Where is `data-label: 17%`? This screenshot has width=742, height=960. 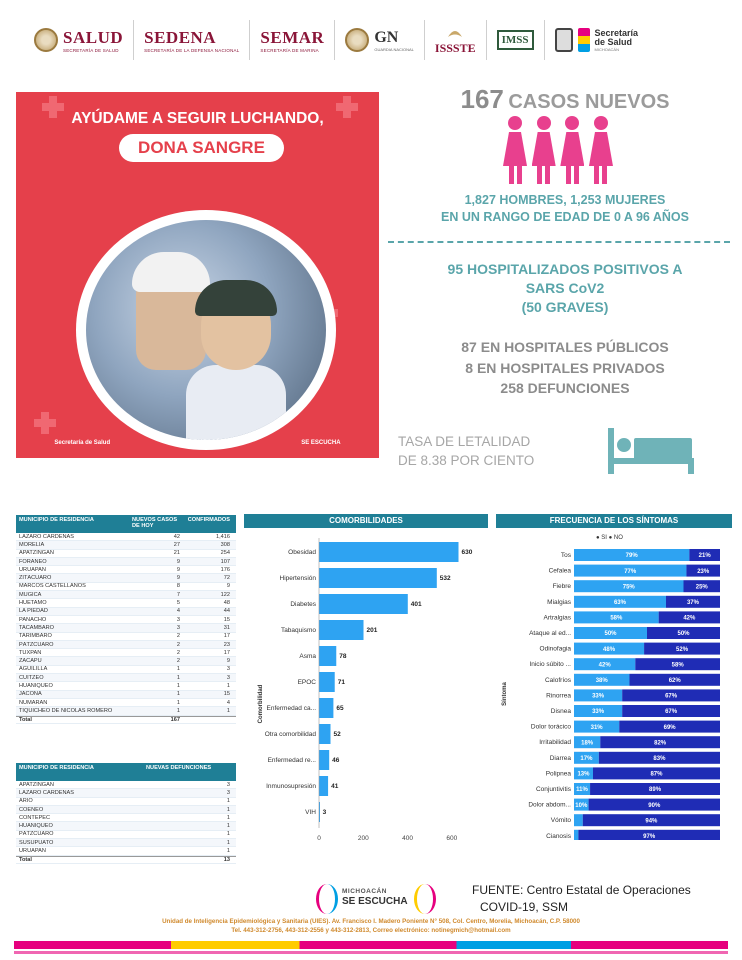 data-label: 17% is located at coordinates (586, 759).